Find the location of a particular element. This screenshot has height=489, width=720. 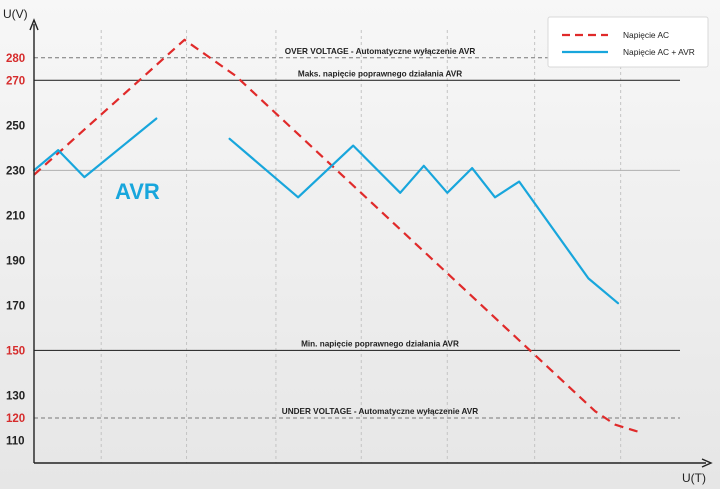

y-tick-label: 280 is located at coordinates (15, 59).